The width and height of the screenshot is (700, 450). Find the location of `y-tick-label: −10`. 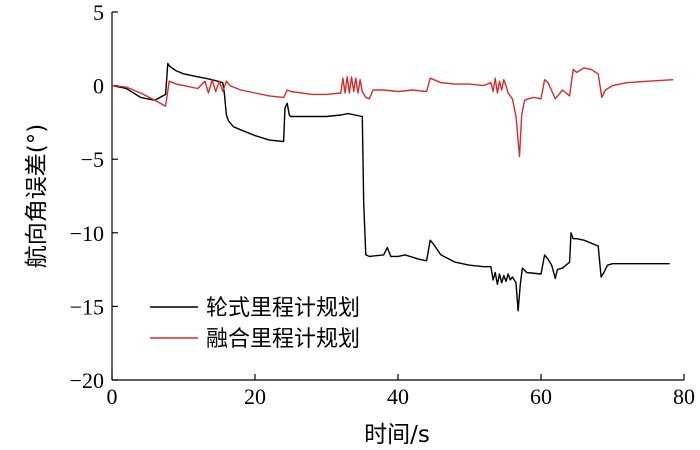

y-tick-label: −10 is located at coordinates (87, 233).